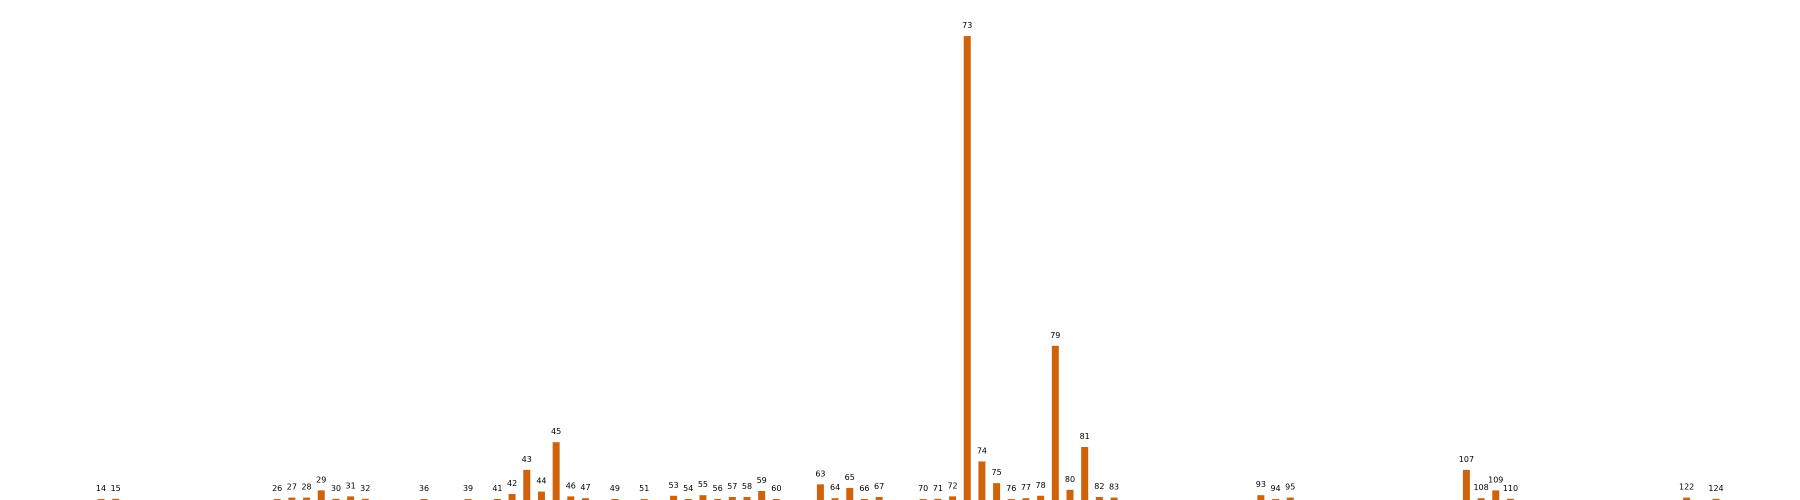 This screenshot has height=500, width=1800. What do you see at coordinates (718, 488) in the screenshot?
I see `bar-label-56: 56` at bounding box center [718, 488].